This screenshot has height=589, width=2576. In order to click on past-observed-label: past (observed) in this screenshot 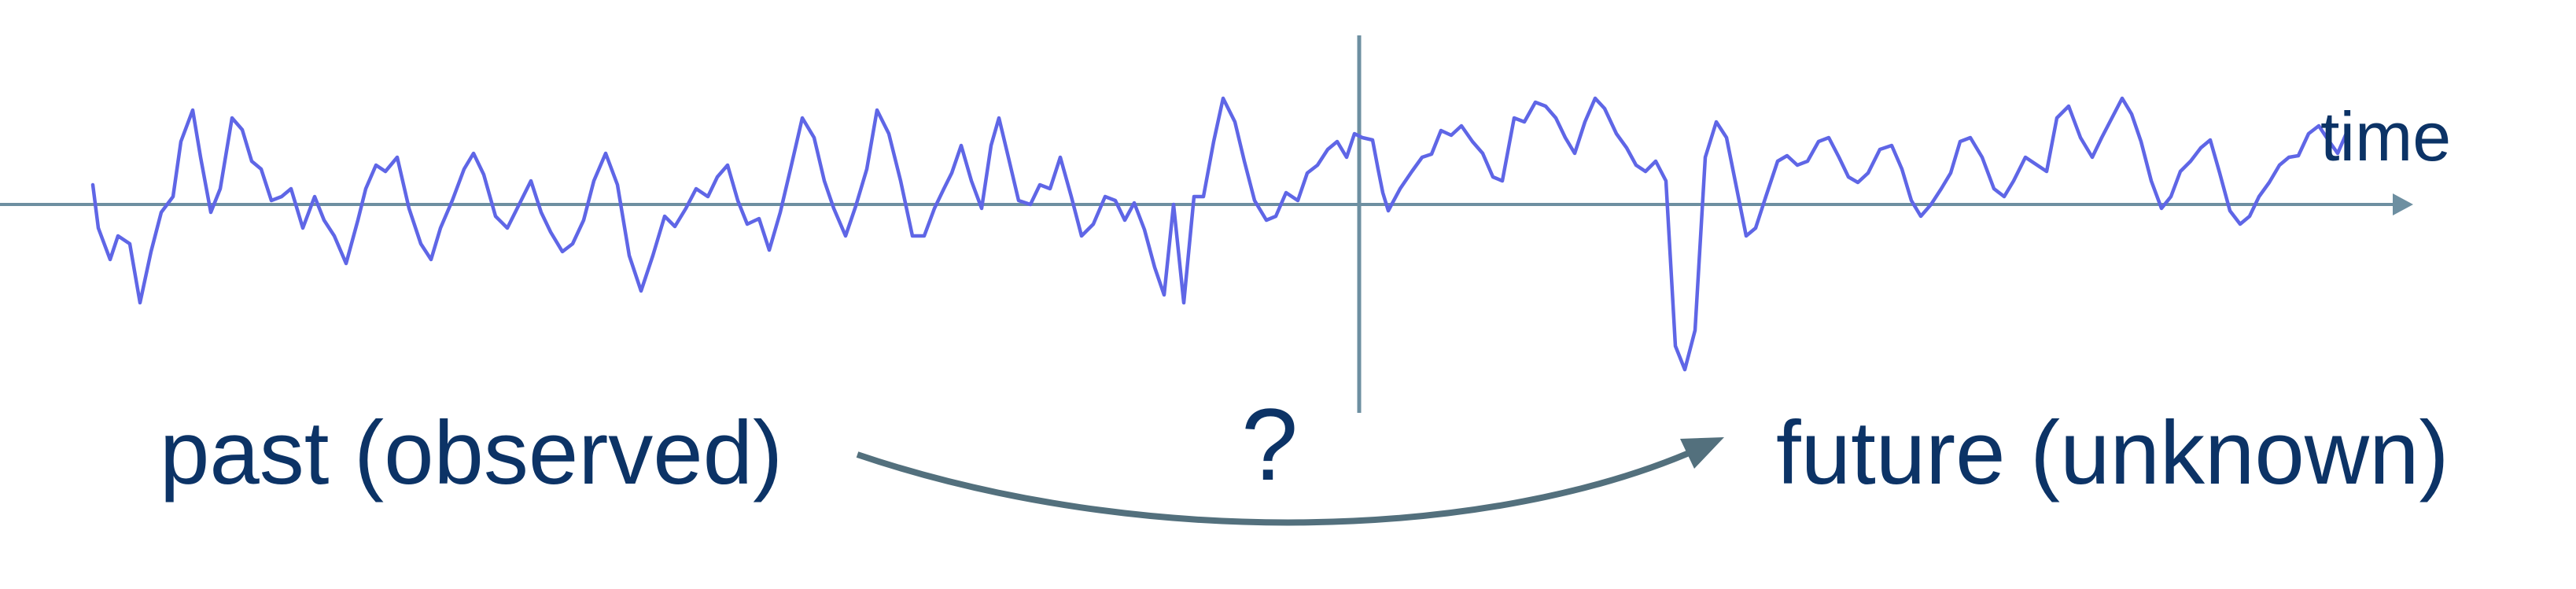, I will do `click(472, 454)`.